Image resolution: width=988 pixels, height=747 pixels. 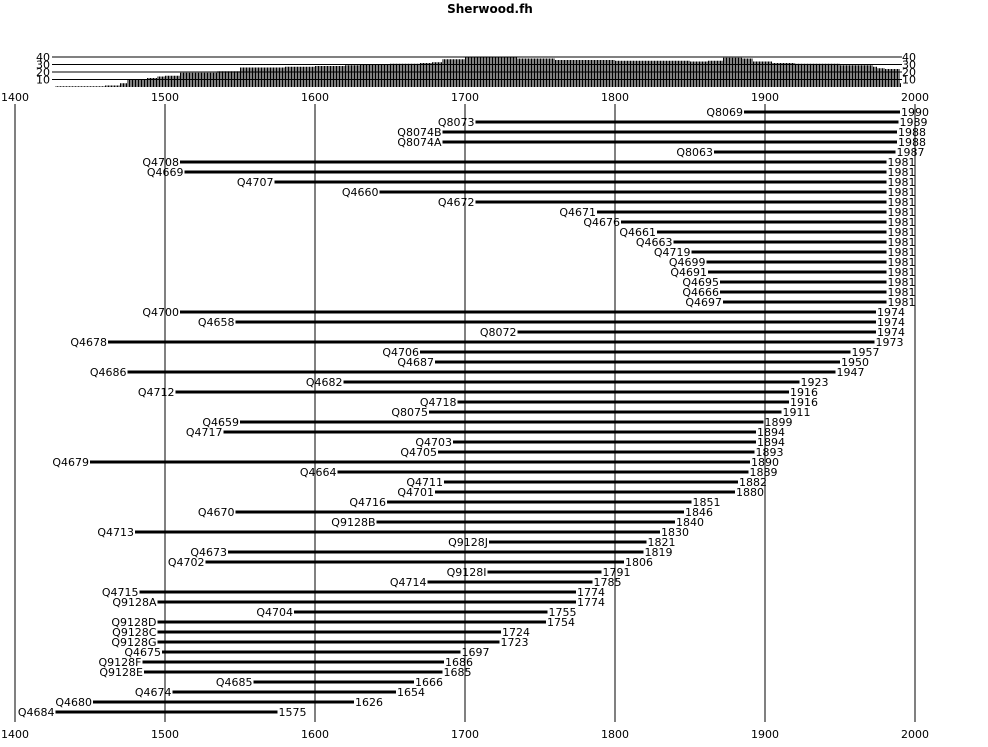 I want to click on series-label: Q4714, so click(x=408, y=582).